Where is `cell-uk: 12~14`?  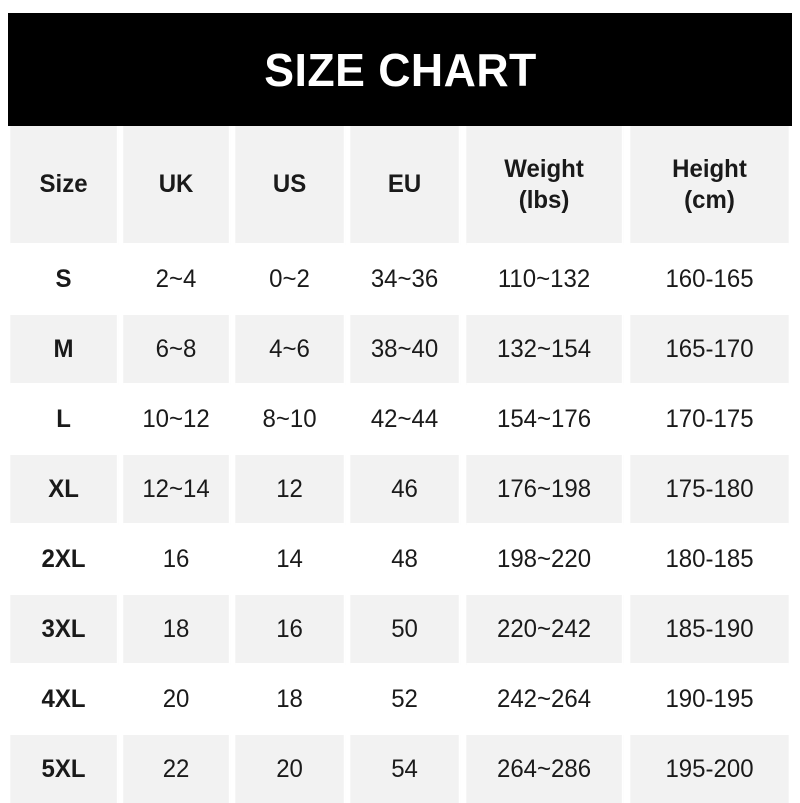
cell-uk: 12~14 is located at coordinates (177, 490).